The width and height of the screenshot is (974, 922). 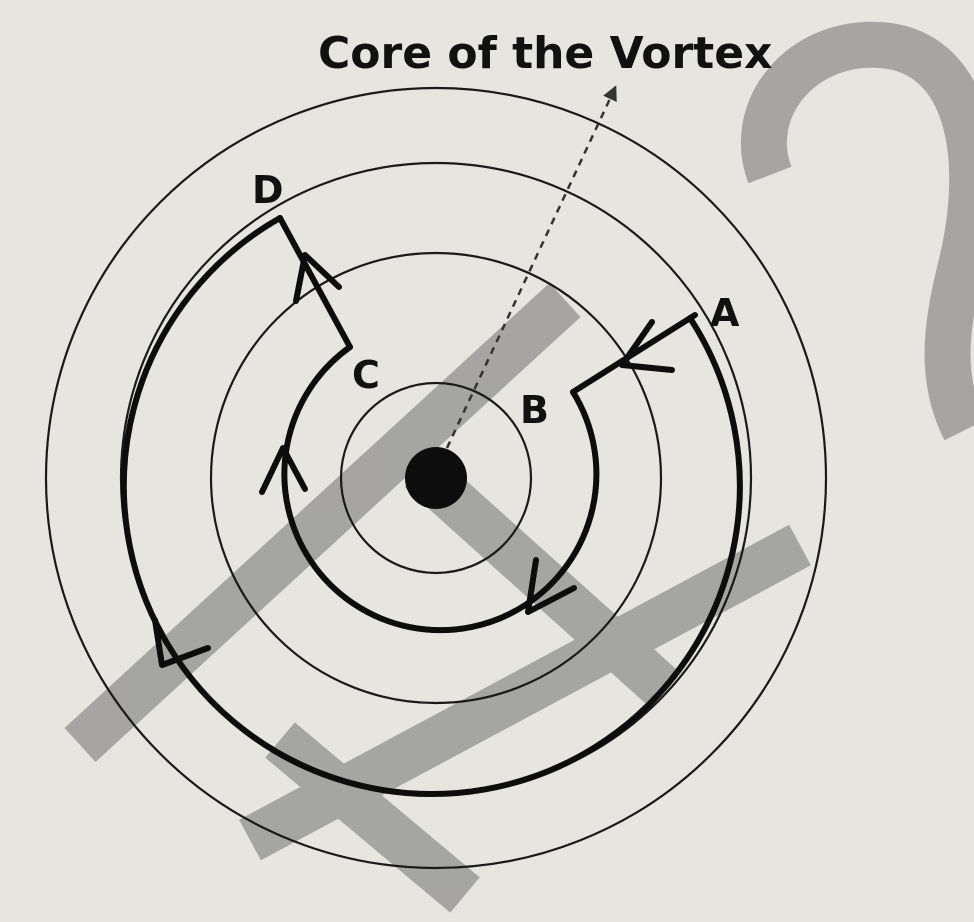 I want to click on point-label-a: A, so click(x=725, y=313).